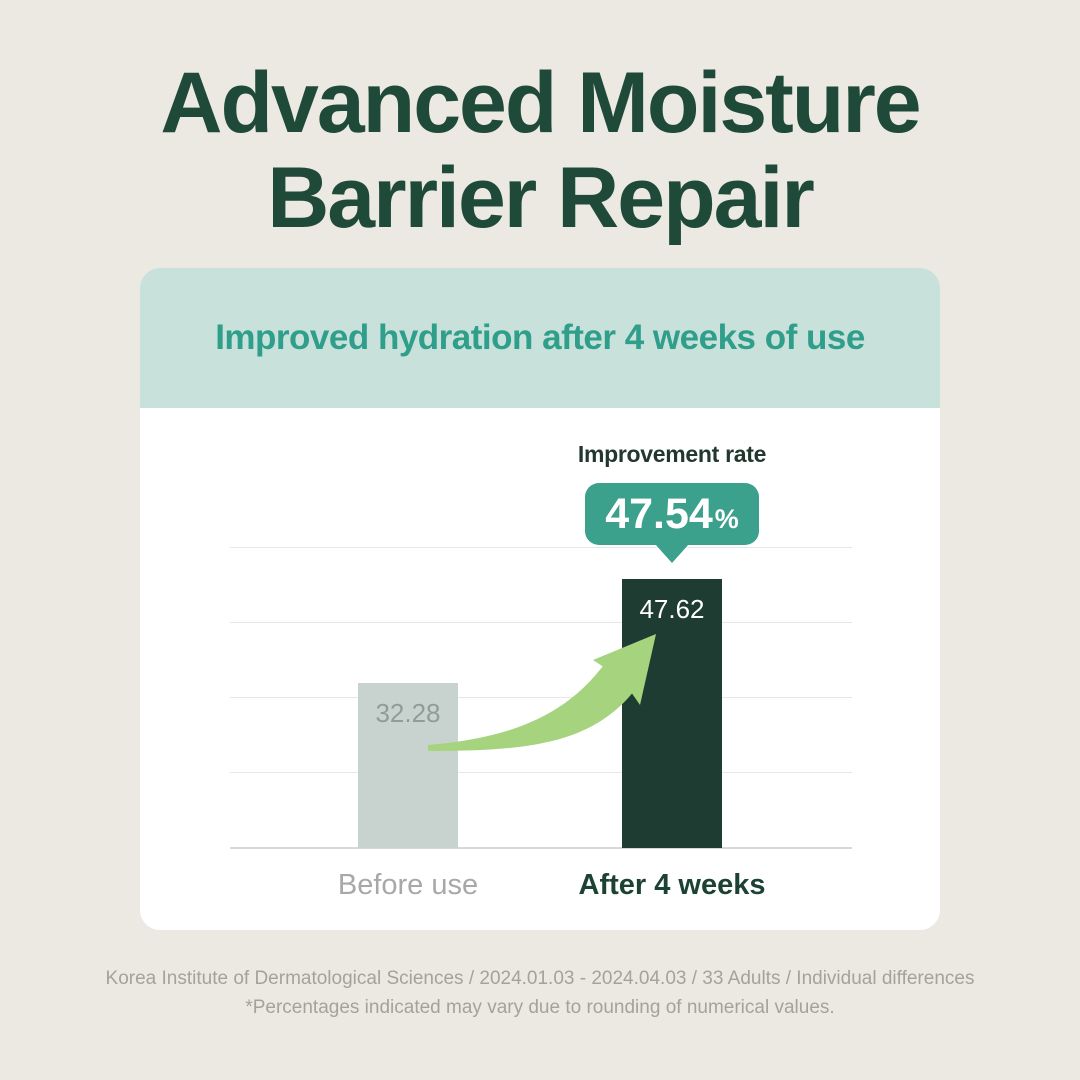 The width and height of the screenshot is (1080, 1080). I want to click on bar-before-use: 32.28, so click(408, 765).